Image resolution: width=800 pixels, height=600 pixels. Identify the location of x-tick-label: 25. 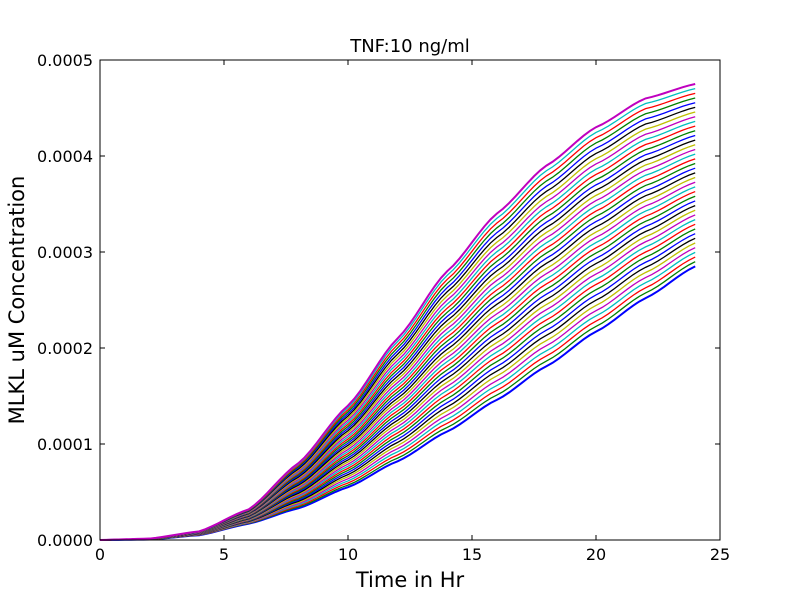
(720, 554).